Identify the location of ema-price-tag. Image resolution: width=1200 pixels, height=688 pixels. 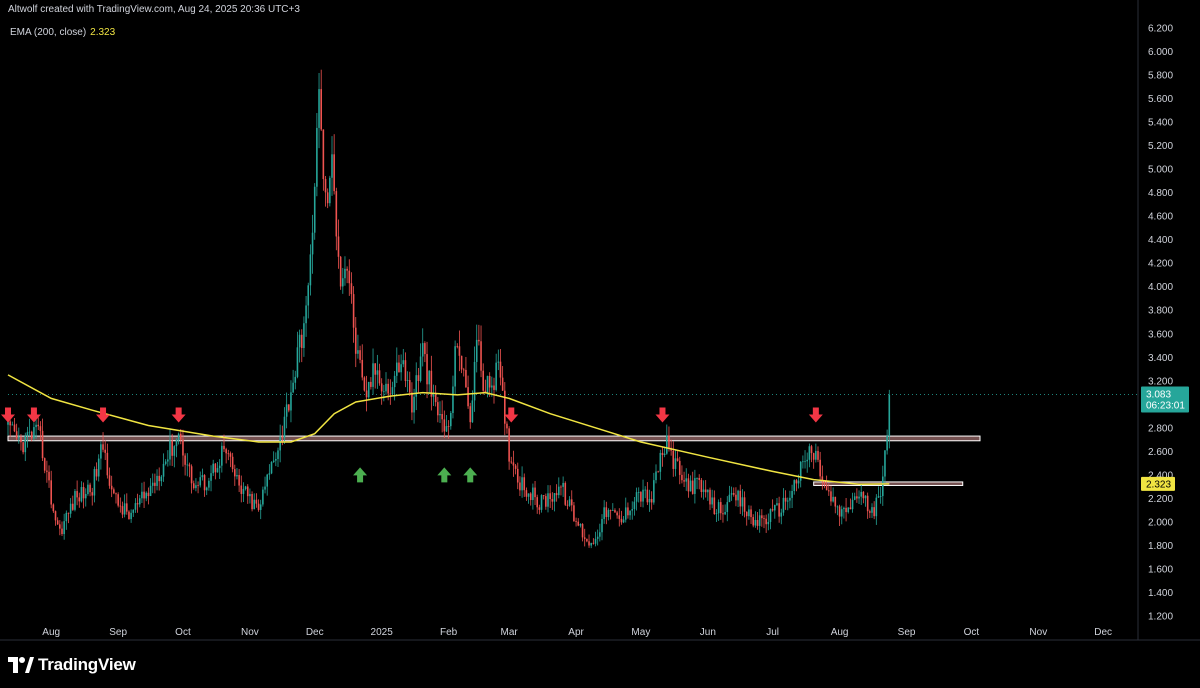
(1158, 483).